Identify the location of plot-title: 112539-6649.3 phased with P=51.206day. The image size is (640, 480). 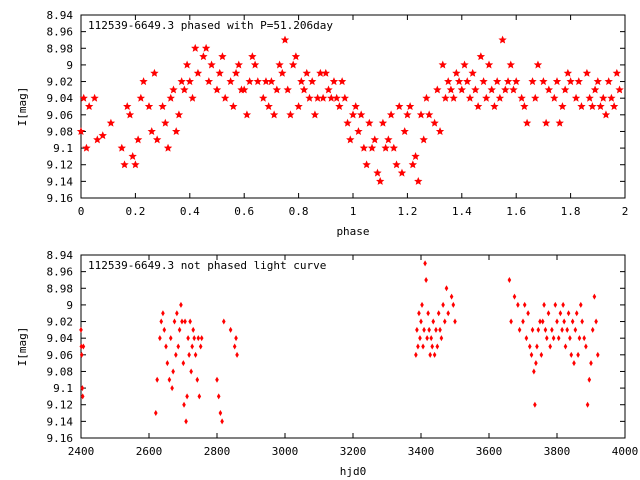
(210, 25).